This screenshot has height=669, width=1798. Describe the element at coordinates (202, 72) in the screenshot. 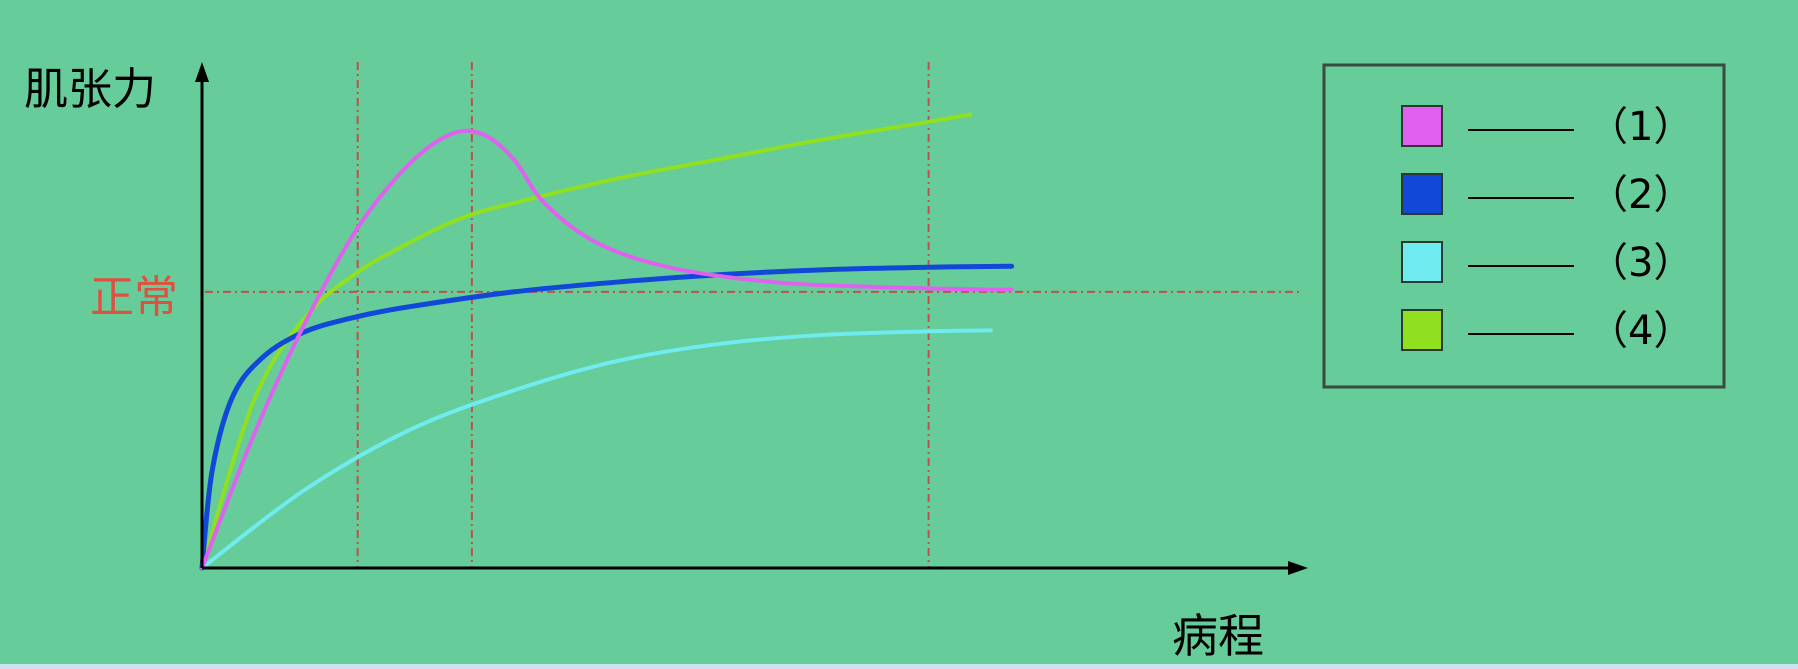

I see `y-axis-arrow-icon` at that location.